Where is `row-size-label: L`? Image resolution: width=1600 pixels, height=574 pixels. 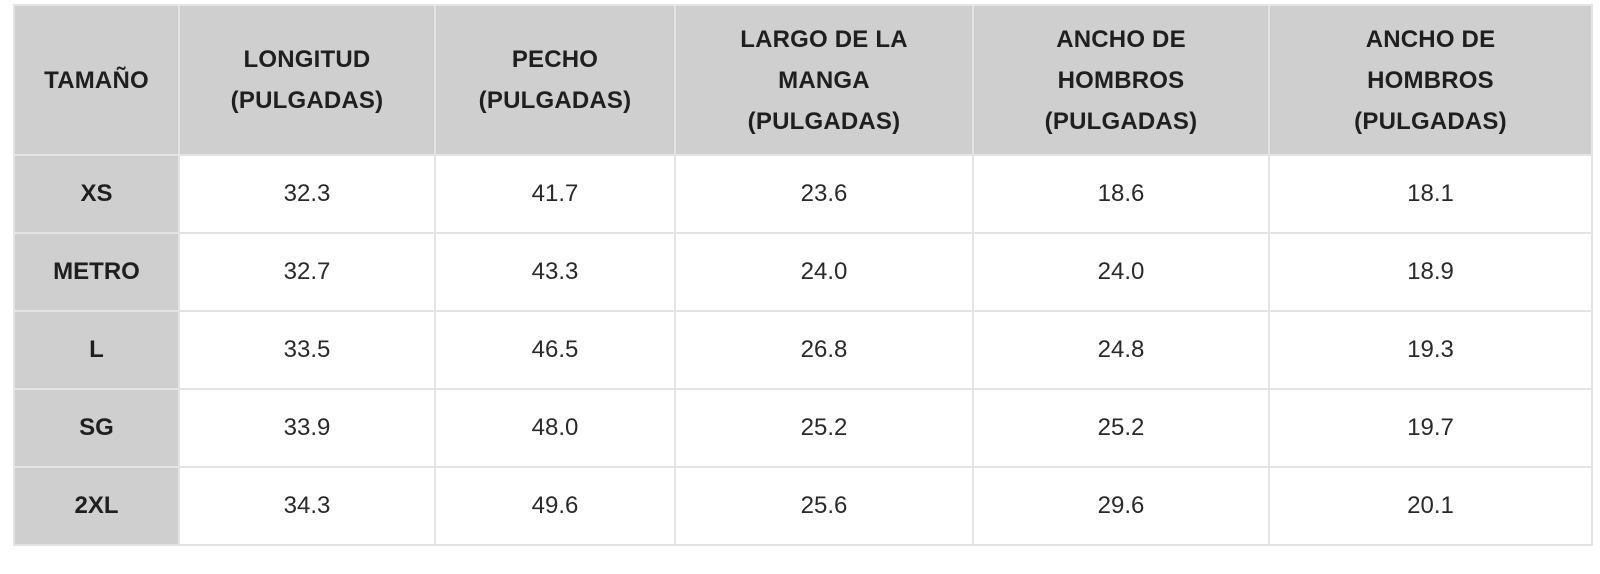
row-size-label: L is located at coordinates (96, 350).